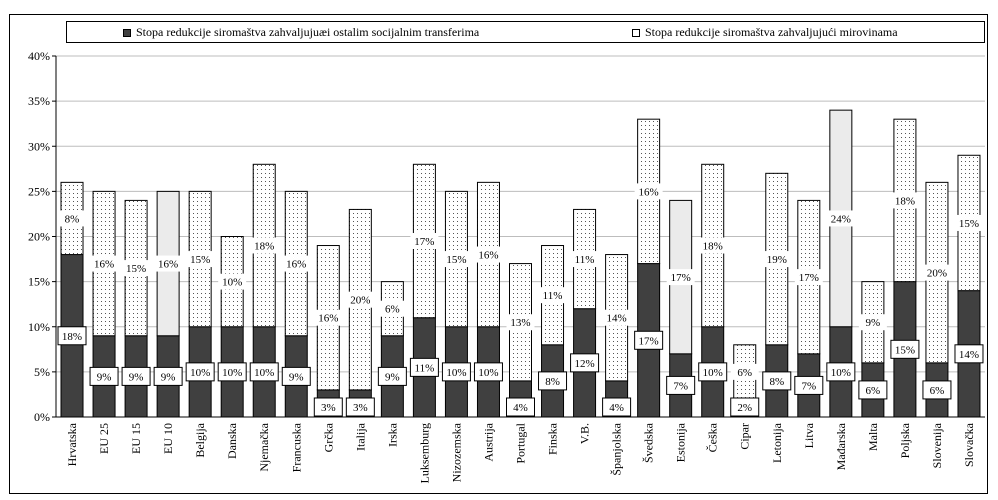  I want to click on data-label-other-transfers: 3%, so click(328, 407).